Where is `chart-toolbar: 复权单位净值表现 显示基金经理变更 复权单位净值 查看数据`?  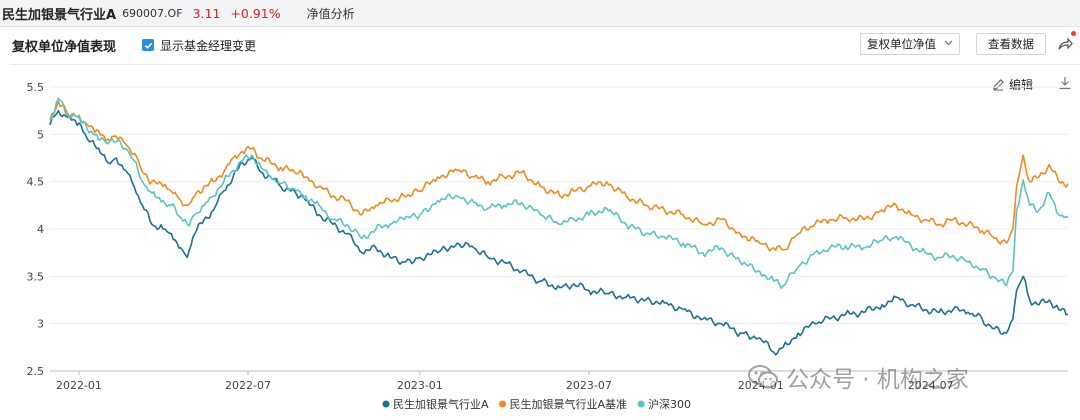
chart-toolbar: 复权单位净值表现 显示基金经理变更 复权单位净值 查看数据 is located at coordinates (540, 45).